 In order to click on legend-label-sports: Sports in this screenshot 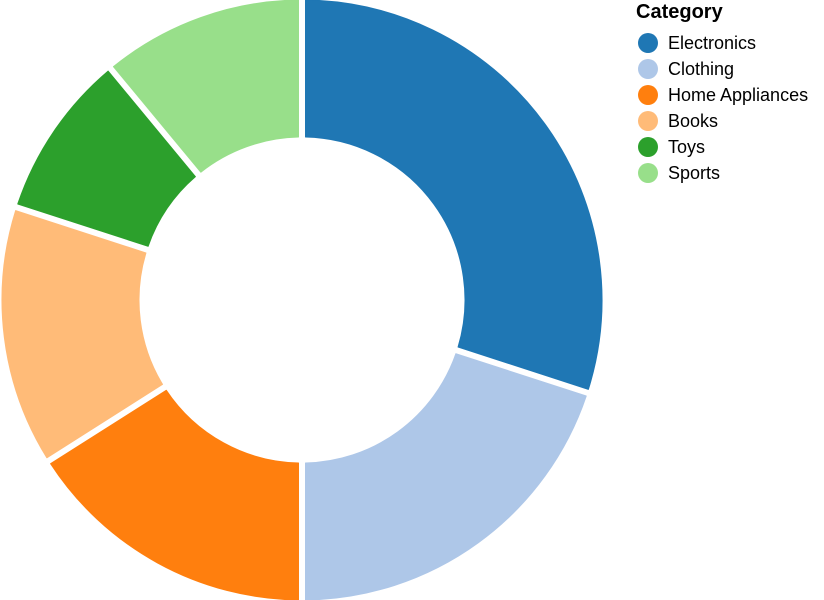, I will do `click(694, 173)`.